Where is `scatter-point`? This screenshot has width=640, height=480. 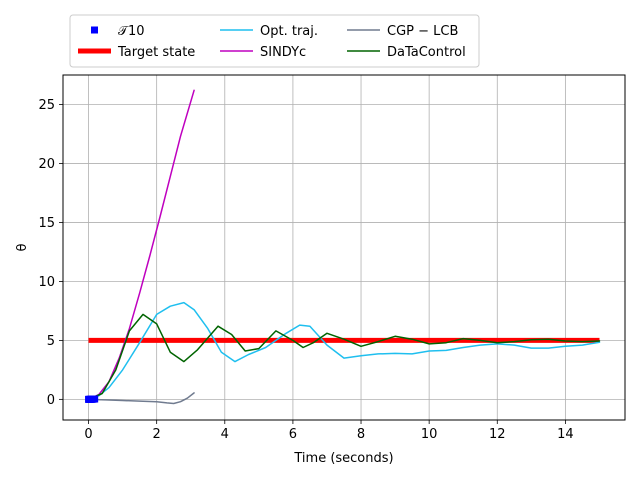 scatter-point is located at coordinates (95, 399).